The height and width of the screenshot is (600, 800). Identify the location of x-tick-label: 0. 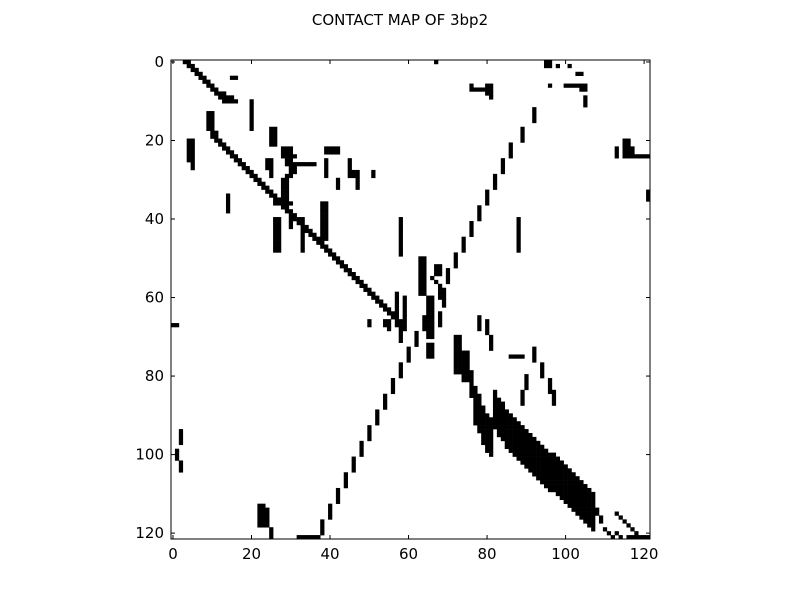
(173, 554).